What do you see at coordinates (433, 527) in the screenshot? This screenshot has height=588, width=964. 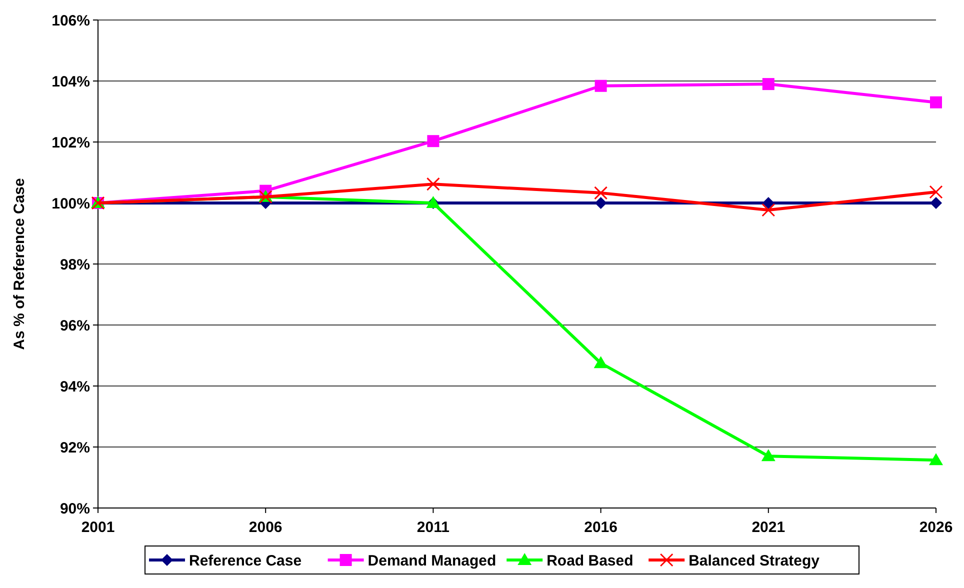 I see `x-tick-label: 2011` at bounding box center [433, 527].